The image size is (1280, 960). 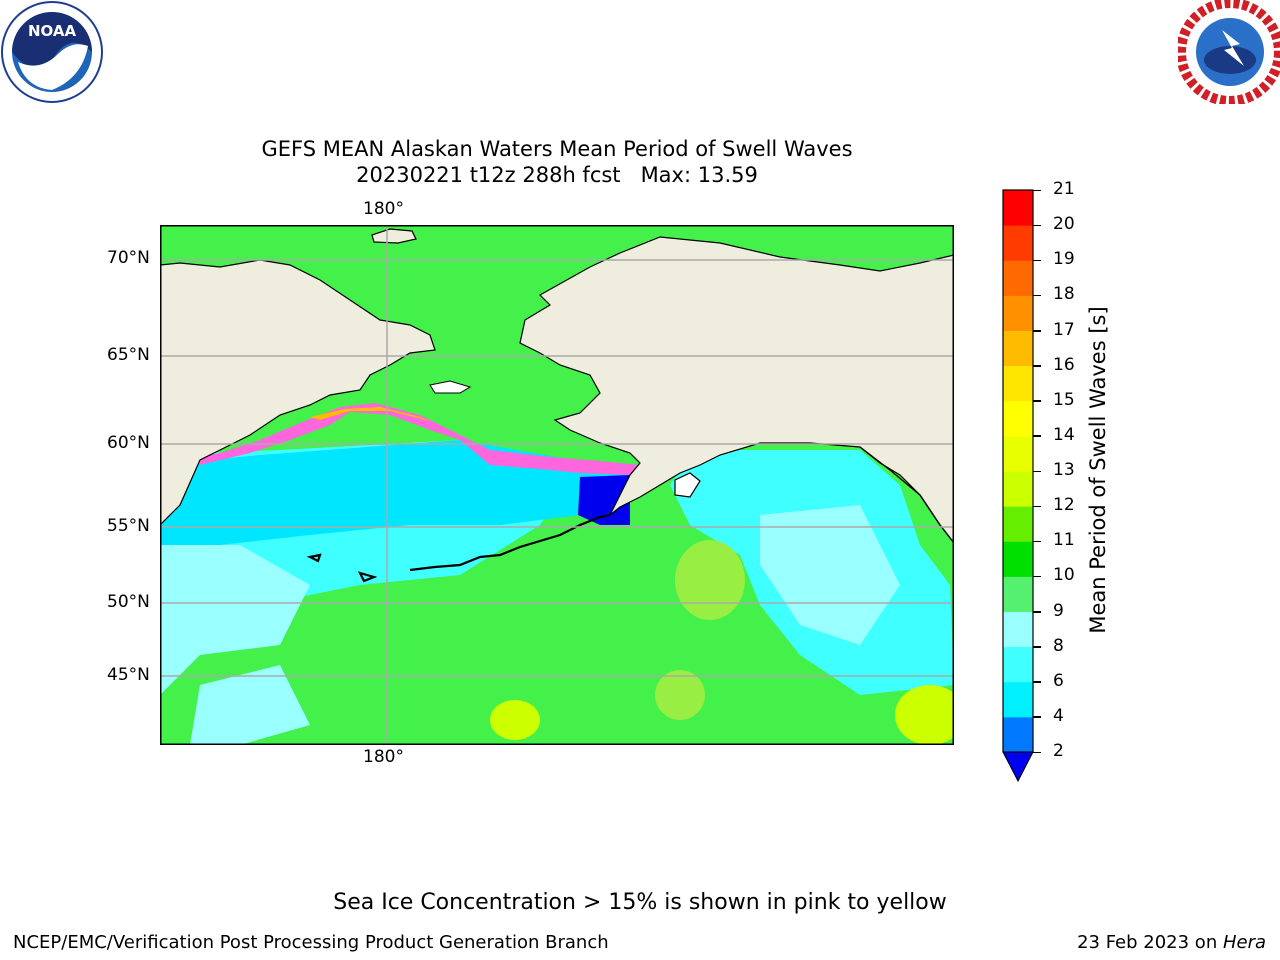 I want to click on coastline-southeast-alaska, so click(x=906, y=495).